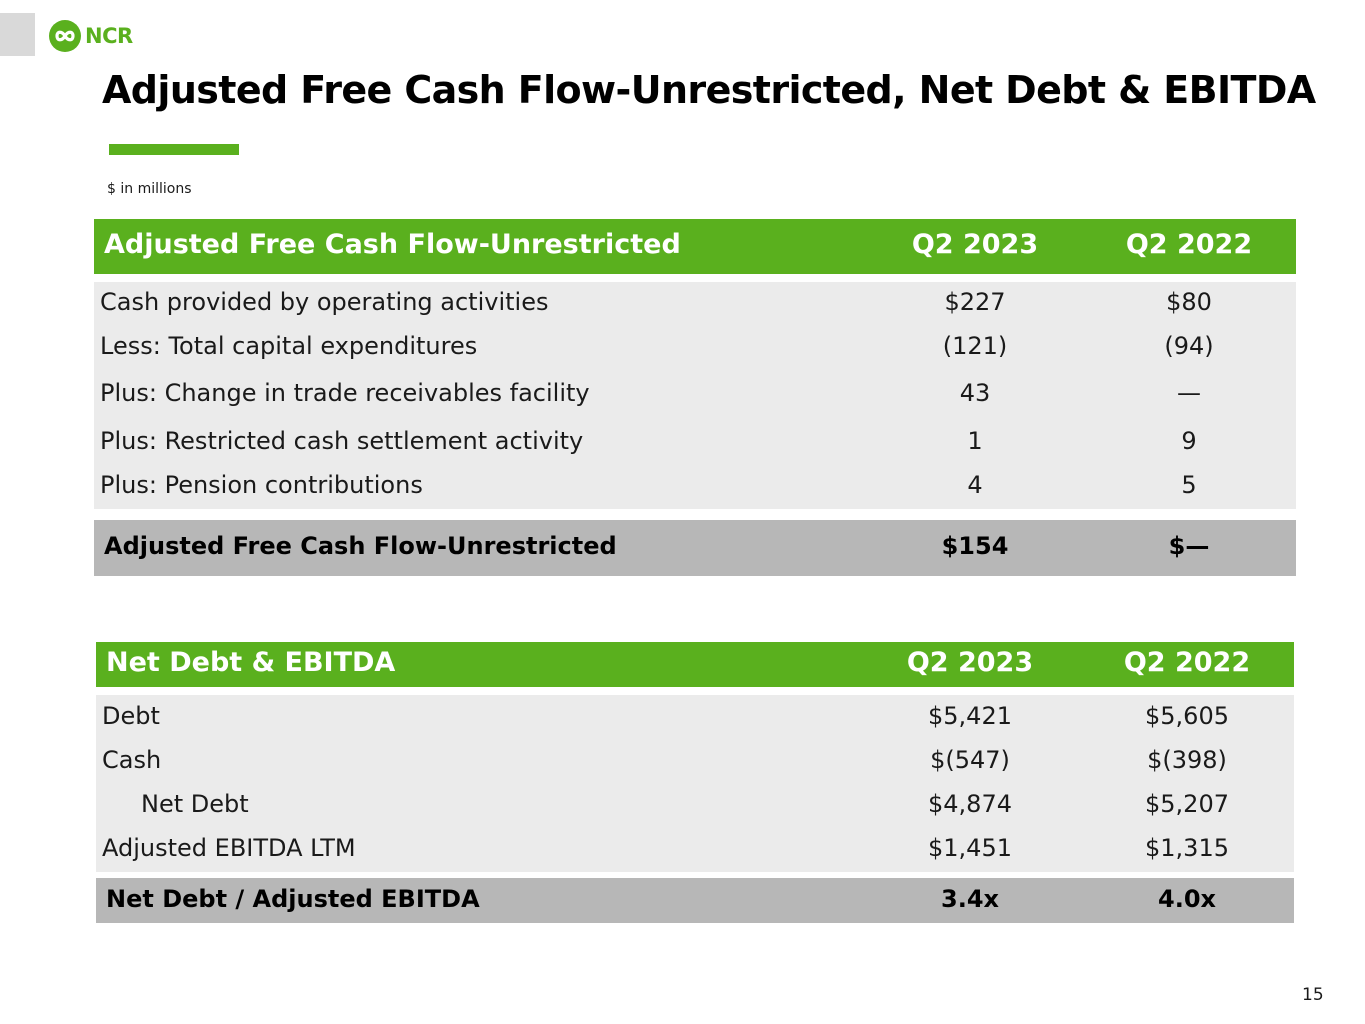 This screenshot has width=1365, height=1024. Describe the element at coordinates (17, 34) in the screenshot. I see `corner-tab` at that location.